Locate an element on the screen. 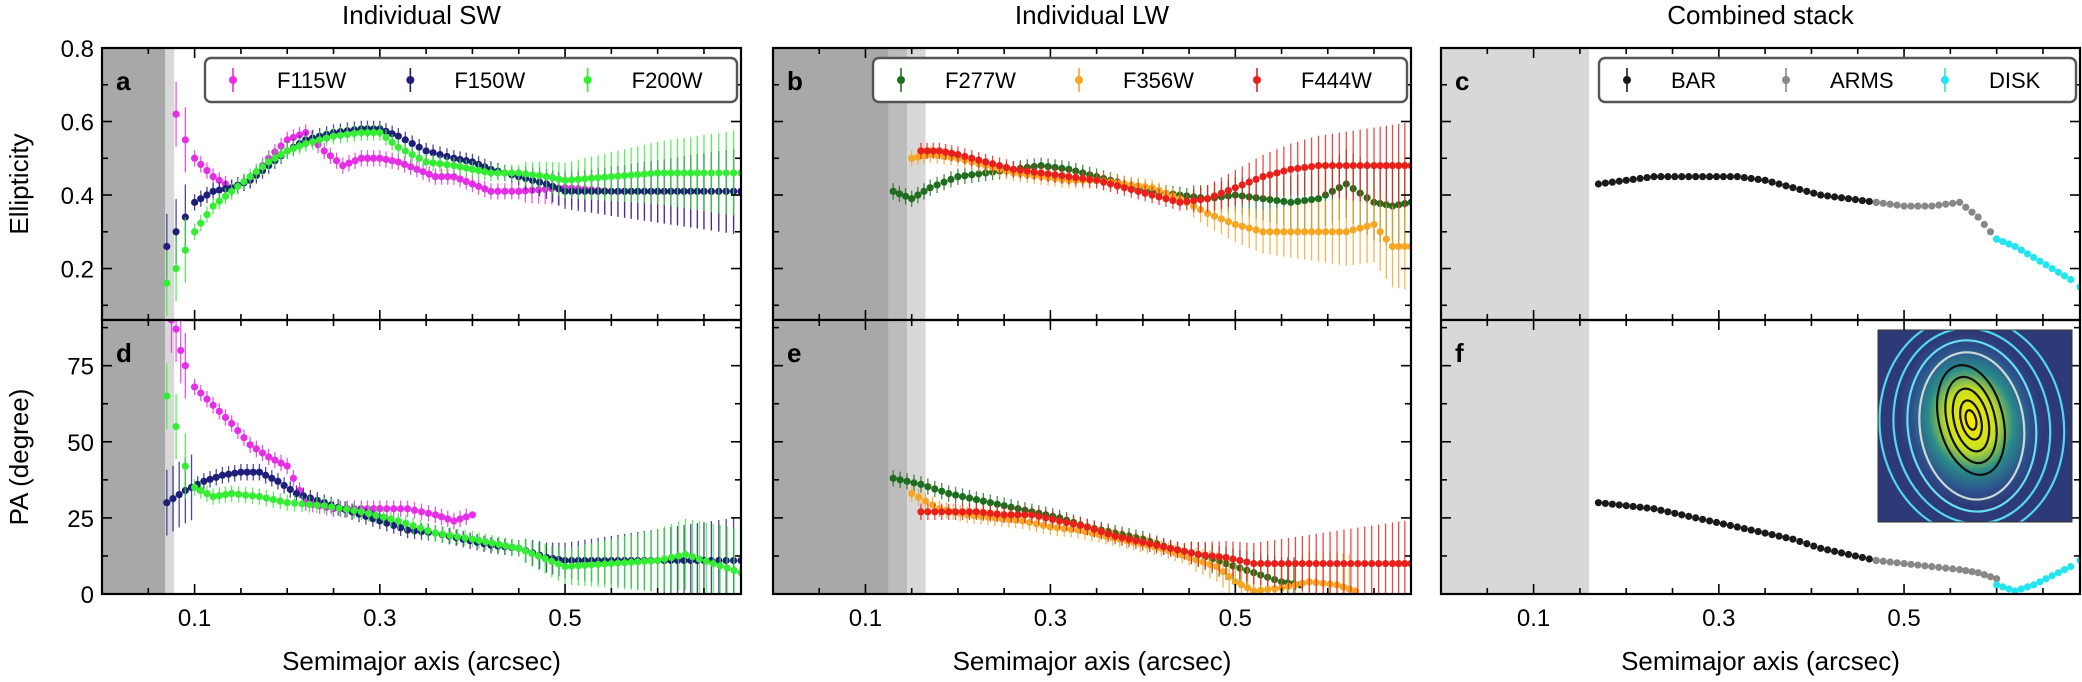 The width and height of the screenshot is (2082, 682). legend-label: F444W is located at coordinates (1336, 80).